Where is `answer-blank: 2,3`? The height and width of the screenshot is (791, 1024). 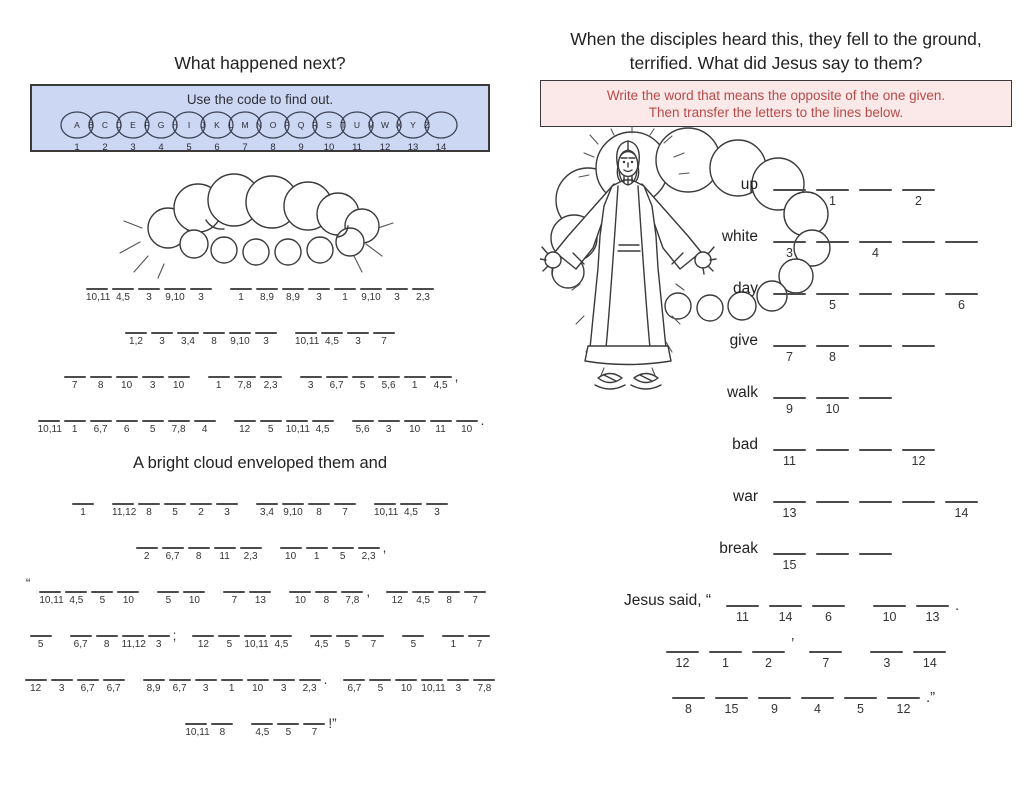
answer-blank: 2,3 is located at coordinates (423, 295).